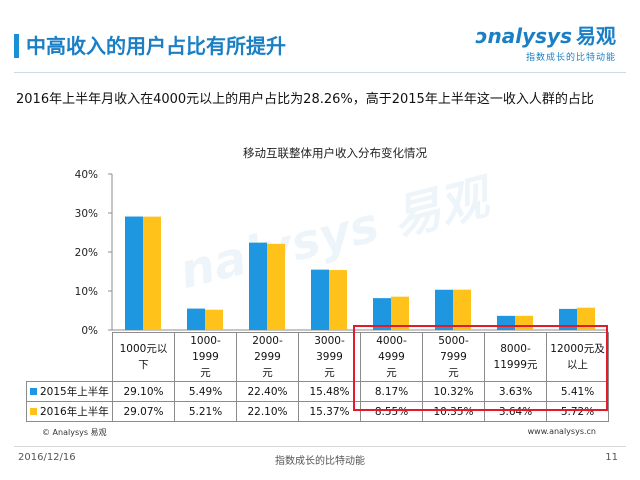  I want to click on data-label: 8.55%, so click(391, 411).